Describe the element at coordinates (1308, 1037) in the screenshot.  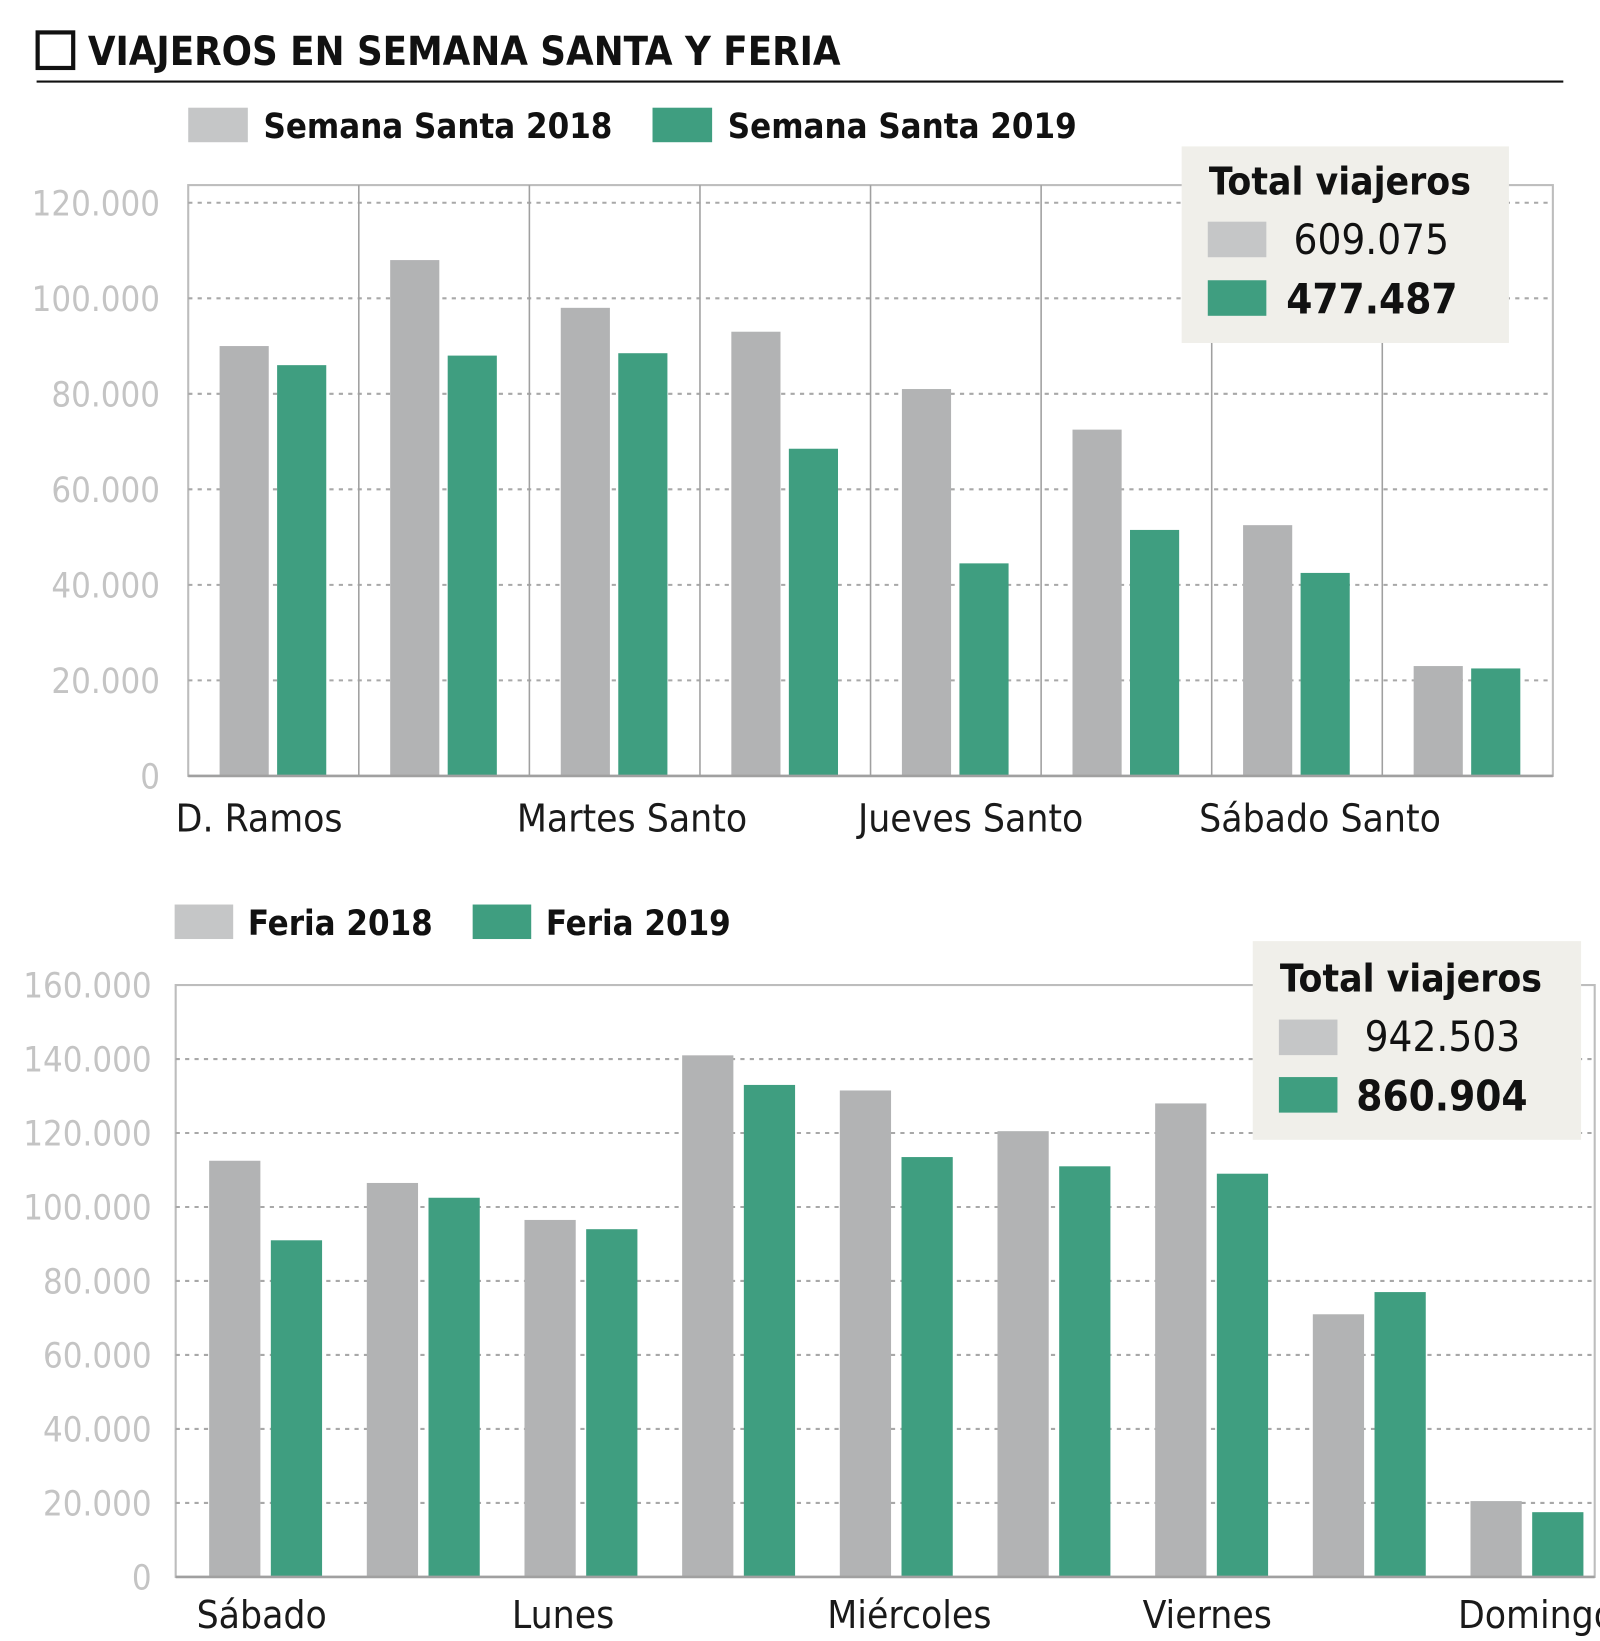
I see `totals-swatch-feria-2018` at that location.